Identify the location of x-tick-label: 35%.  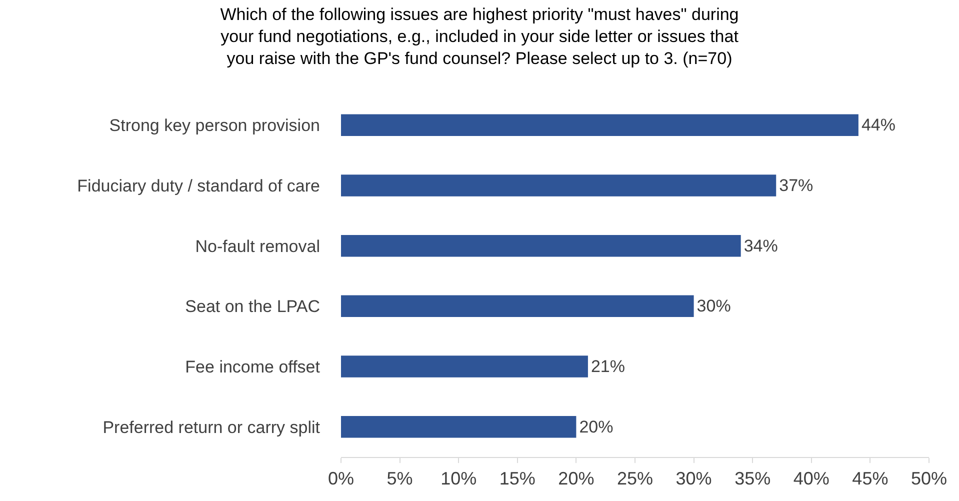
(752, 478).